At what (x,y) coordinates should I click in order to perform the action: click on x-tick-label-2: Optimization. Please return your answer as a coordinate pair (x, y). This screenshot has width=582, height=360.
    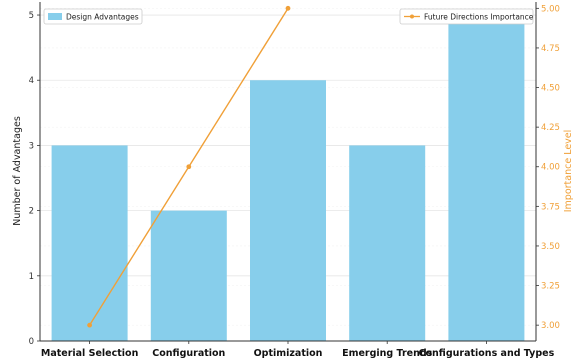
    Looking at the image, I should click on (288, 353).